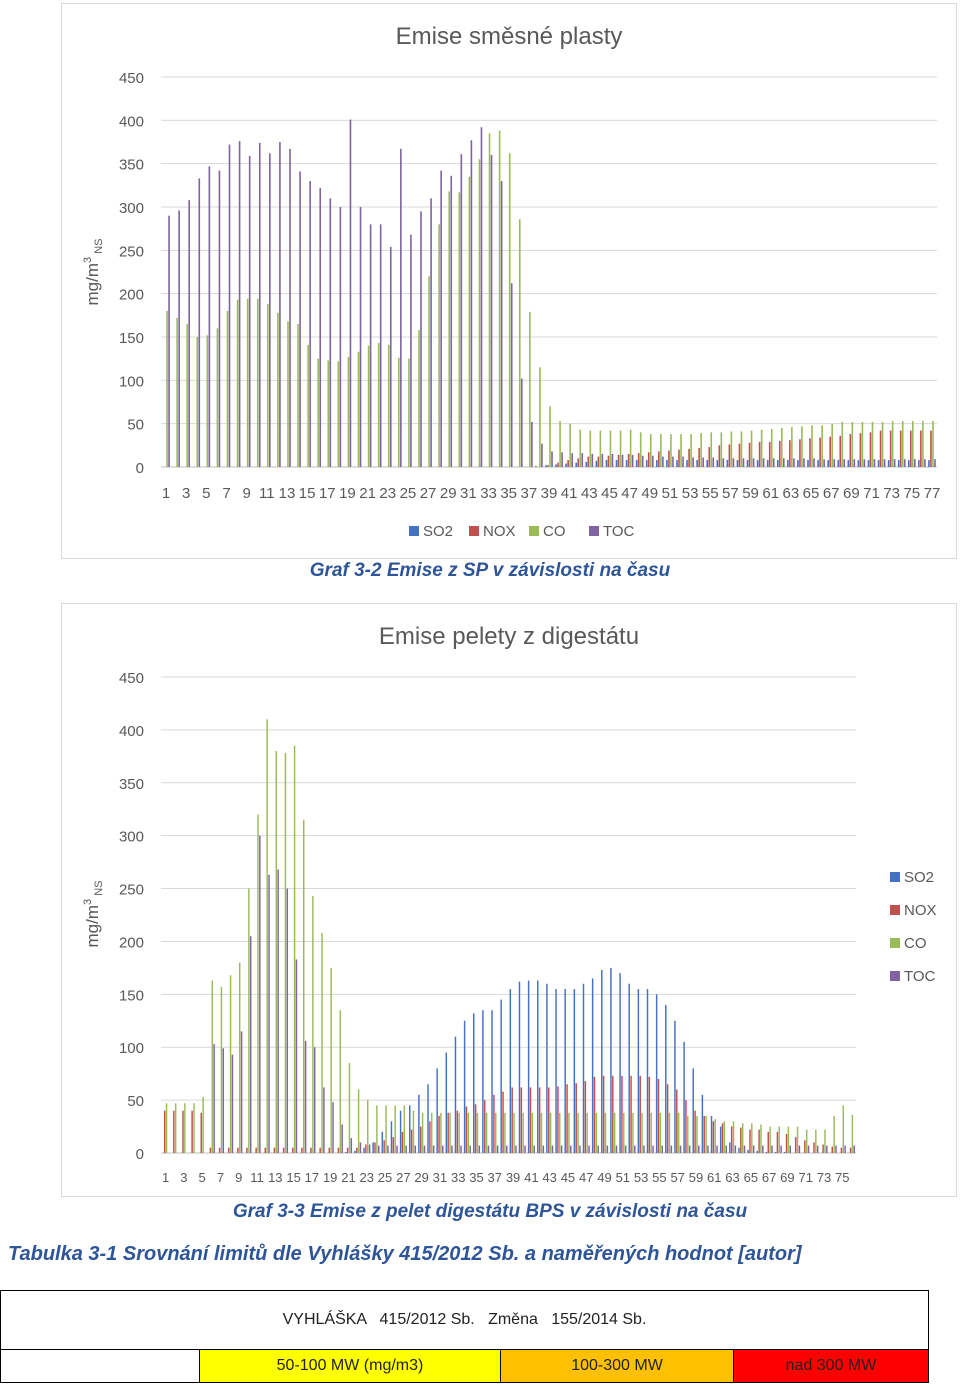  I want to click on x-tick-label: 65, so click(811, 493).